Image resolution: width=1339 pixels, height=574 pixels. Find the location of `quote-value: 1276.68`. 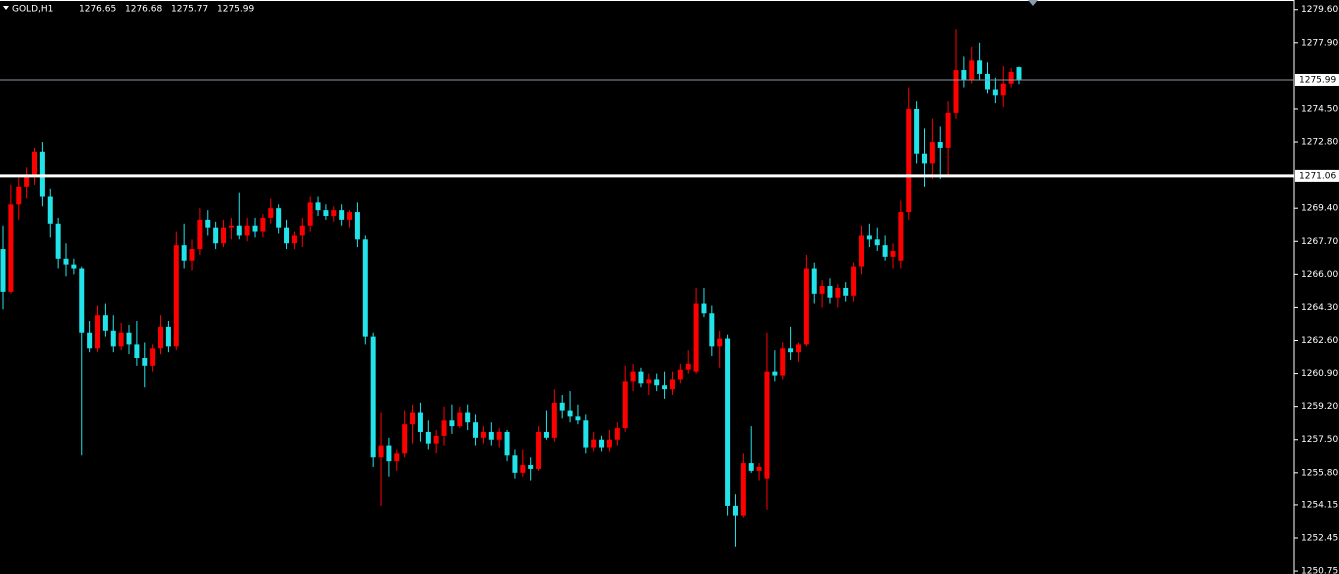

quote-value: 1276.68 is located at coordinates (143, 10).